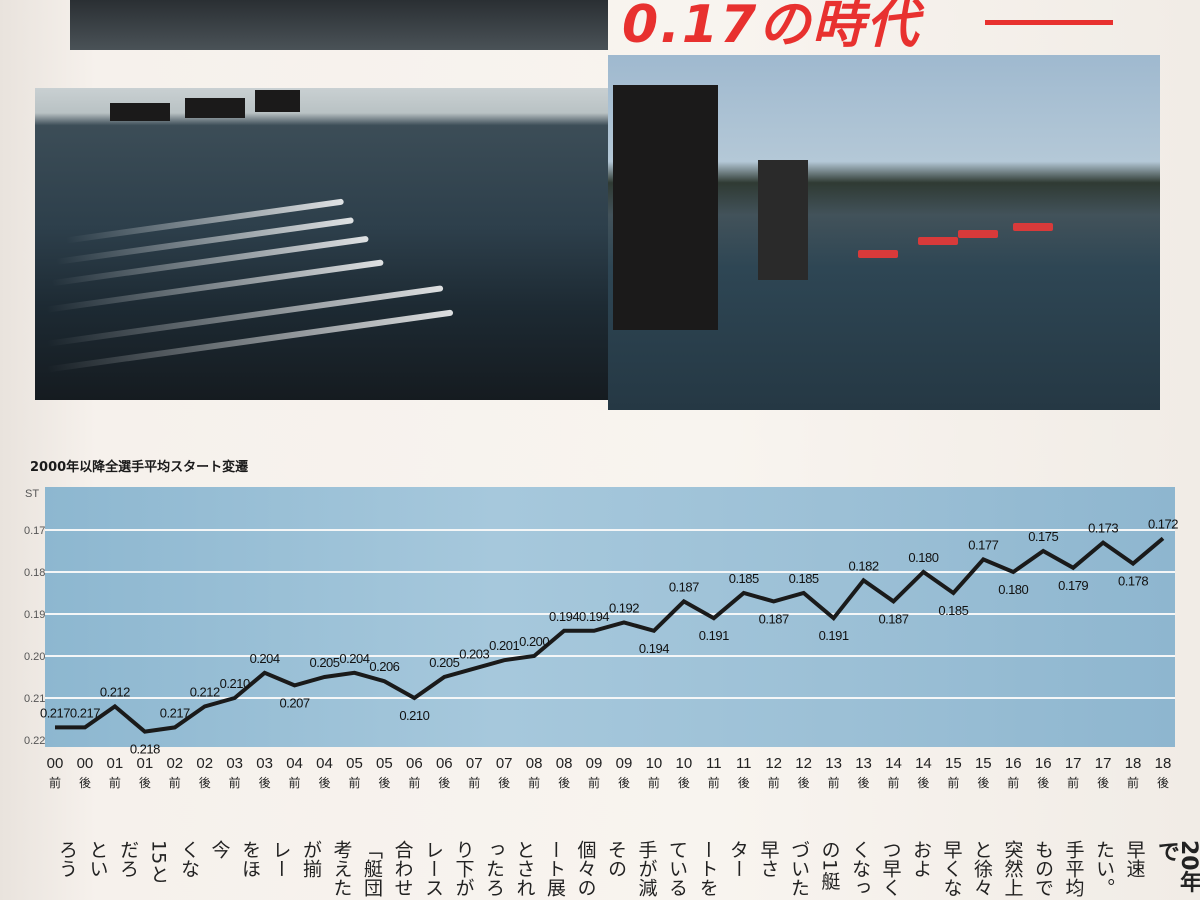  What do you see at coordinates (594, 763) in the screenshot?
I see `x-tick-year: 09` at bounding box center [594, 763].